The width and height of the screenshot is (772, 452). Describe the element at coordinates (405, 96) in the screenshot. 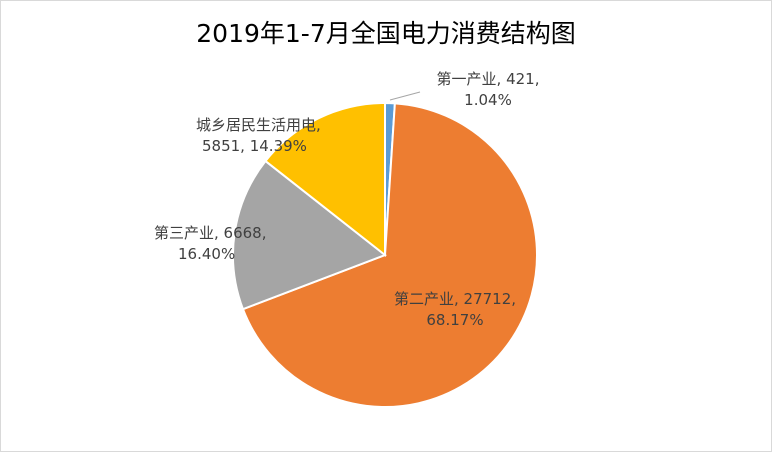

I see `leader-line` at that location.